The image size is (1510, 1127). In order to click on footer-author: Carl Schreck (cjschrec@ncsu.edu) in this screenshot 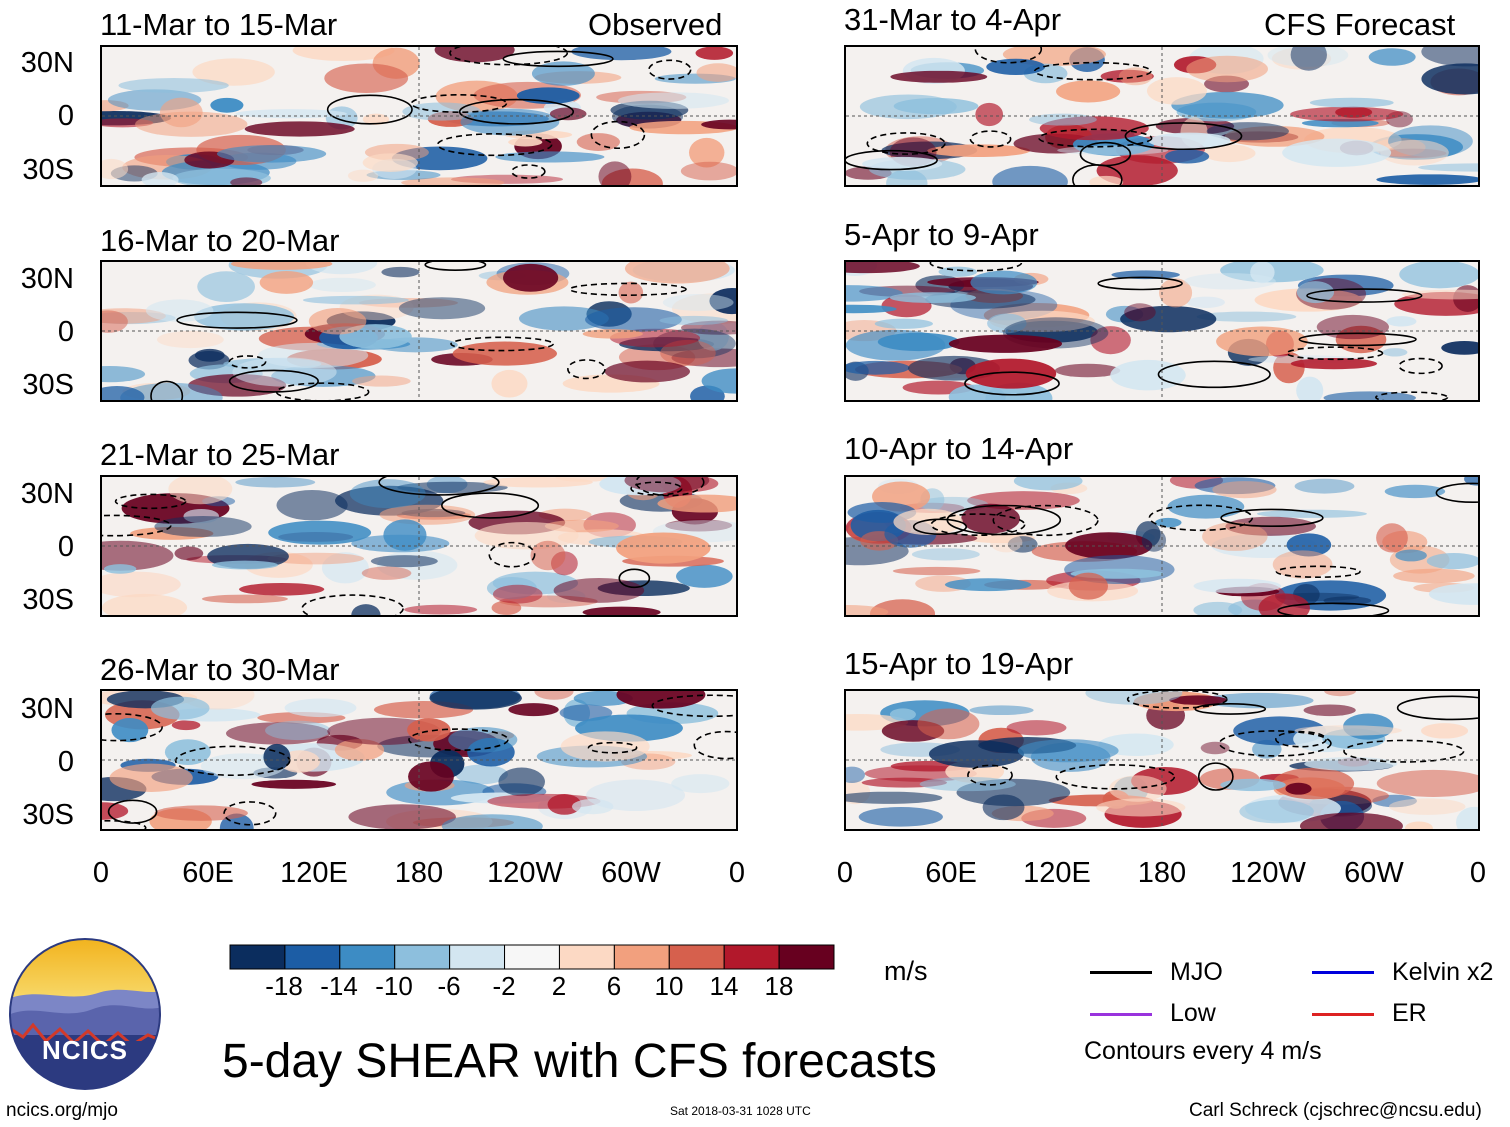, I will do `click(1335, 1110)`.